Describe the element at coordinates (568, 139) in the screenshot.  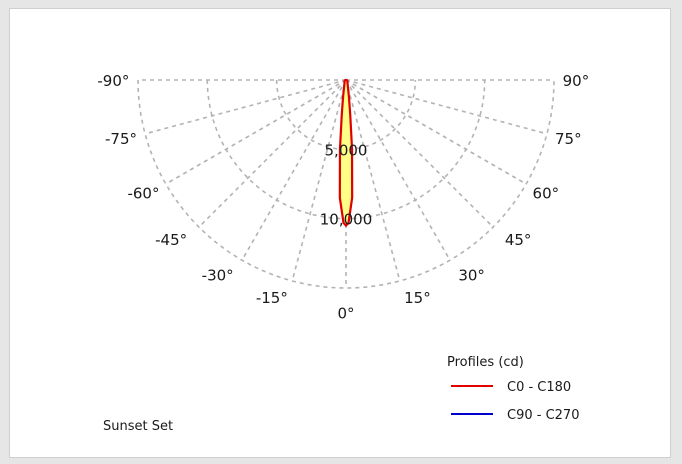
I see `angle-tick-label-11: 75°` at that location.